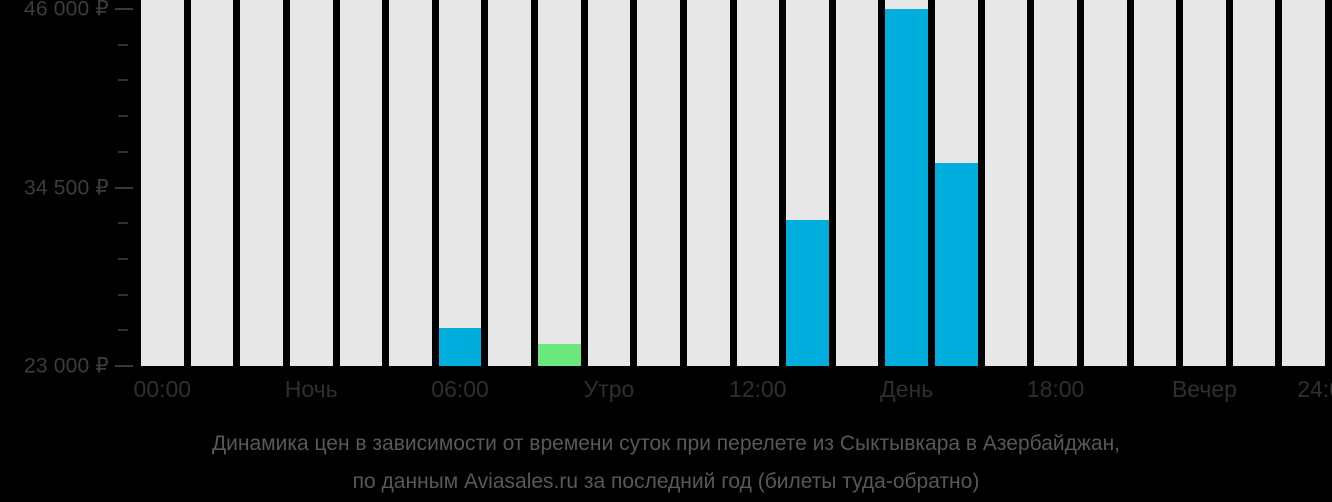 The height and width of the screenshot is (502, 1332). I want to click on x-axis-label: 06:00, so click(460, 389).